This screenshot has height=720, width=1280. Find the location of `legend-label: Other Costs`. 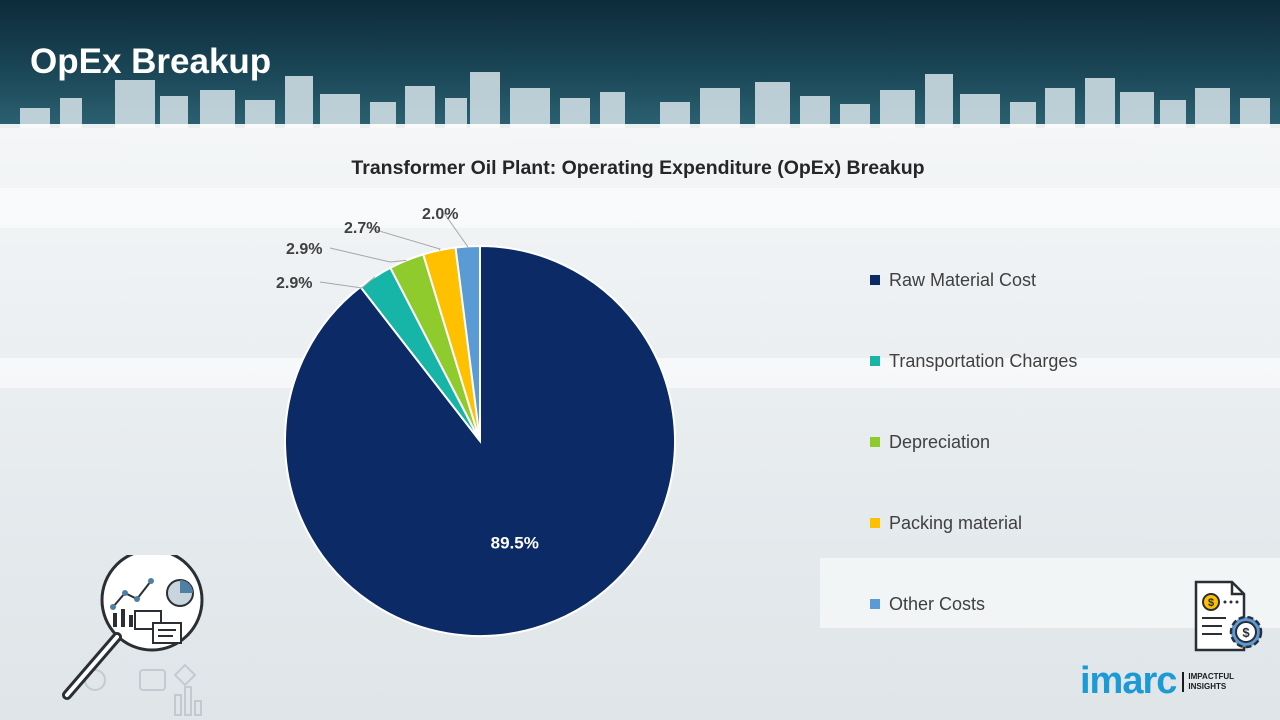

legend-label: Other Costs is located at coordinates (937, 603).